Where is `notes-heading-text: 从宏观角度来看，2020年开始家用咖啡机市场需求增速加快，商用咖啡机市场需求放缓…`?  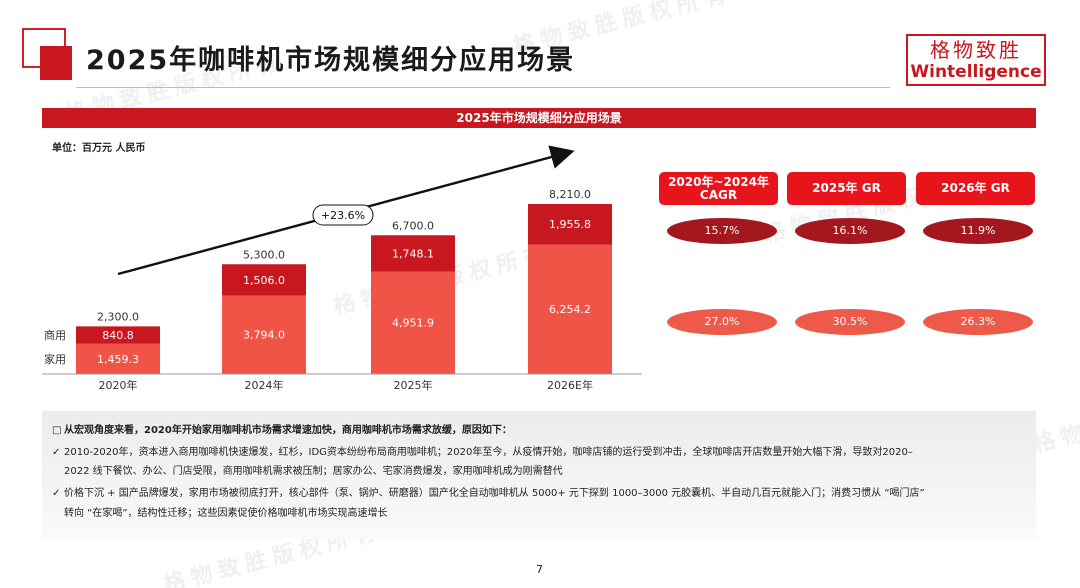 notes-heading-text: 从宏观角度来看，2020年开始家用咖啡机市场需求增速加快，商用咖啡机市场需求放缓… is located at coordinates (288, 430).